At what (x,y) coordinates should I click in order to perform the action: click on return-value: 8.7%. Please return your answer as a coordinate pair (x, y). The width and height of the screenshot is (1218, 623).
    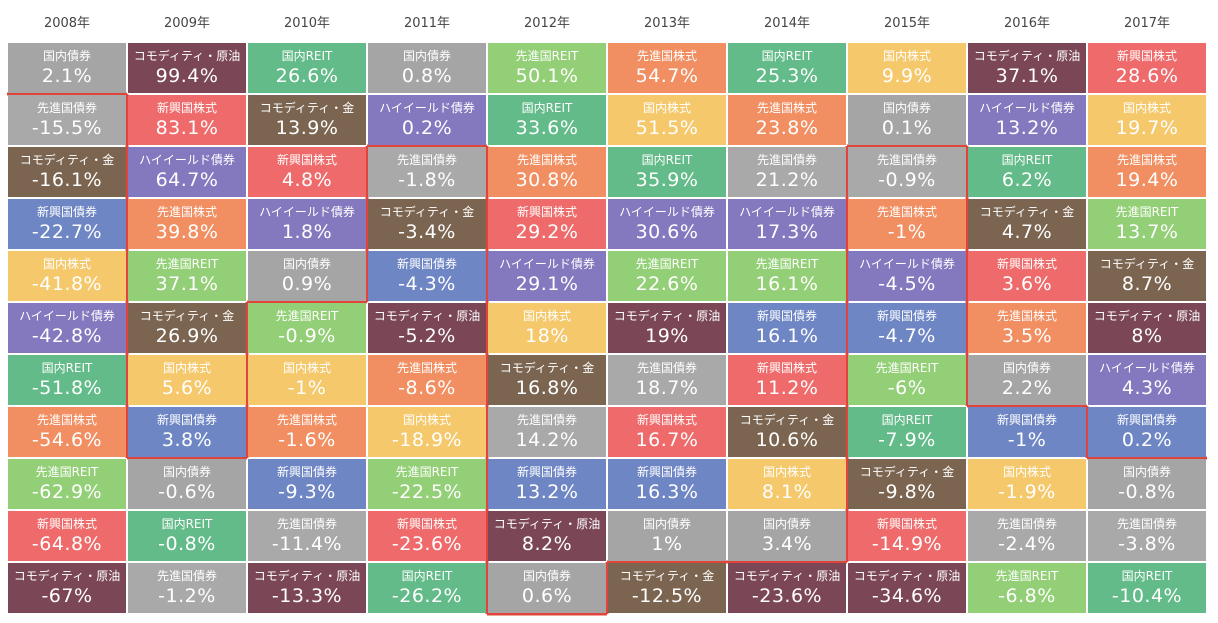
    Looking at the image, I should click on (1147, 284).